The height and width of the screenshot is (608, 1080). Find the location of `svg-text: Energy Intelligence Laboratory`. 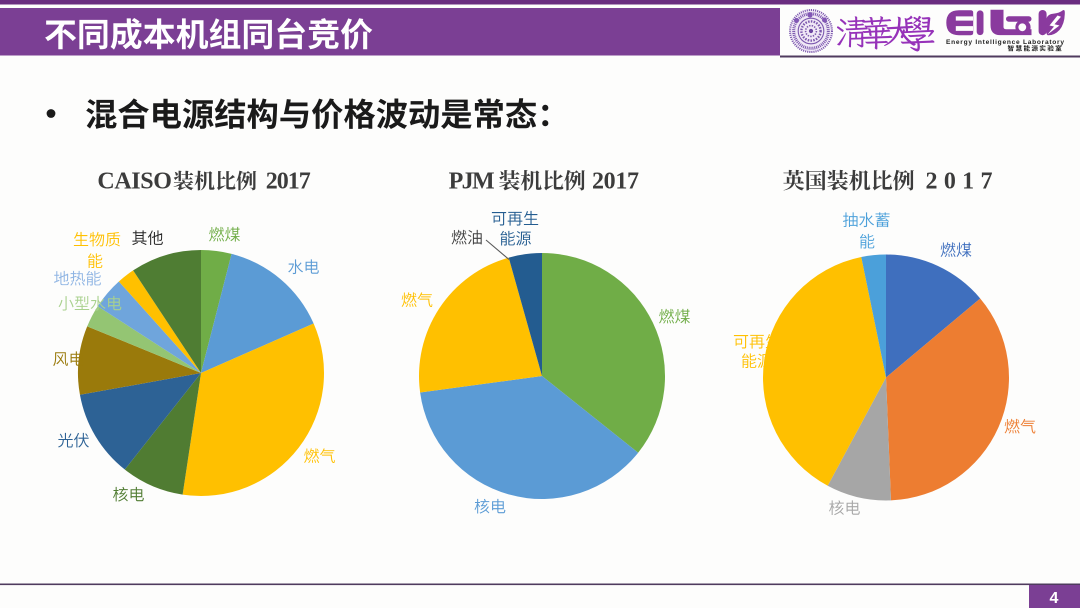

svg-text: Energy Intelligence Laboratory is located at coordinates (1005, 42).